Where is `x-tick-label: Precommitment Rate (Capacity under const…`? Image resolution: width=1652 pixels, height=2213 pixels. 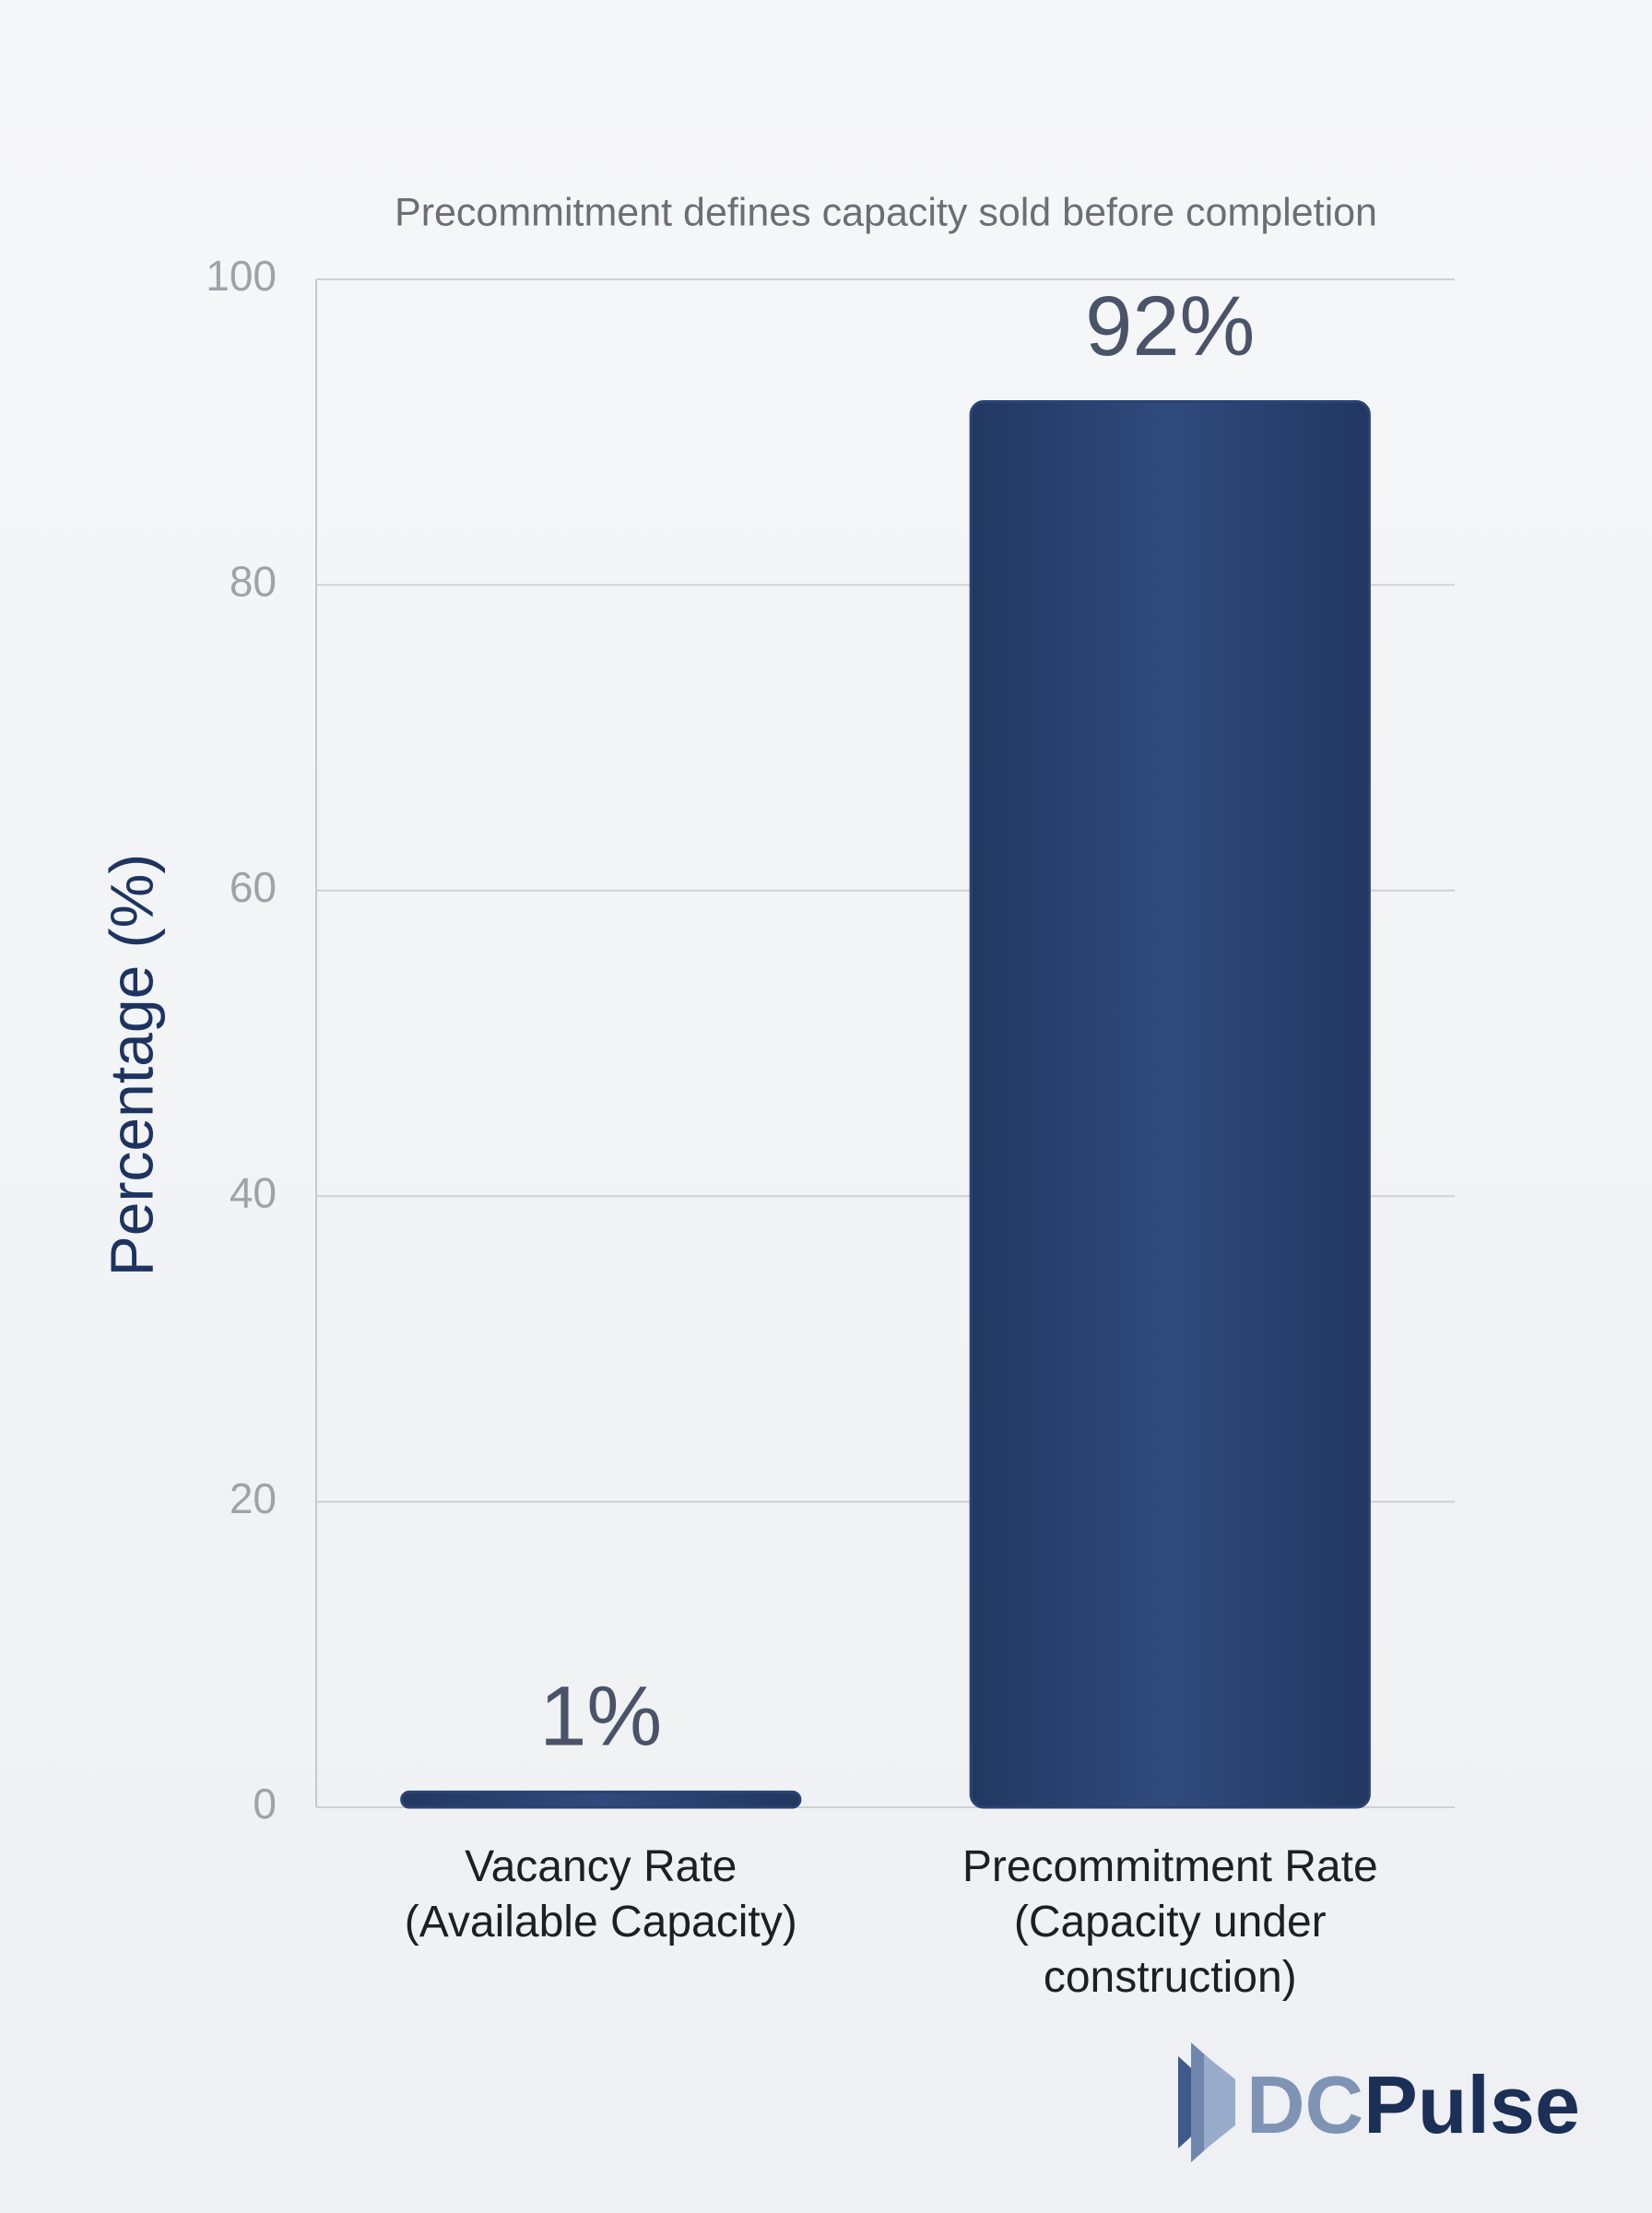 x-tick-label: Precommitment Rate (Capacity under const… is located at coordinates (1170, 1922).